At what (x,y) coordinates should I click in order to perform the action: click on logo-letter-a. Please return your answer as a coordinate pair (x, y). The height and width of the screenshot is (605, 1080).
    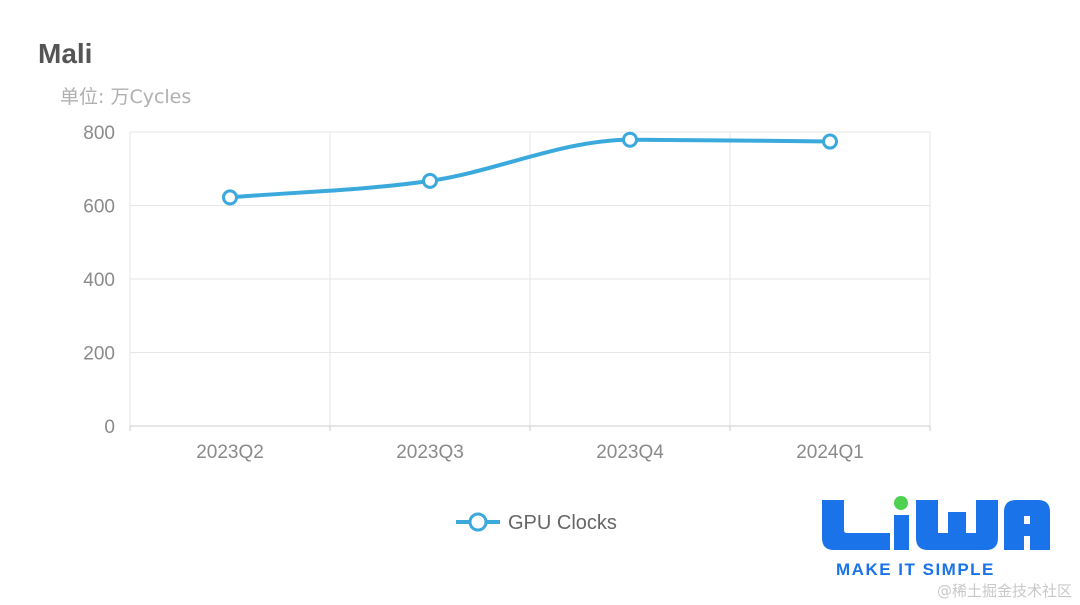
    Looking at the image, I should click on (1027, 525).